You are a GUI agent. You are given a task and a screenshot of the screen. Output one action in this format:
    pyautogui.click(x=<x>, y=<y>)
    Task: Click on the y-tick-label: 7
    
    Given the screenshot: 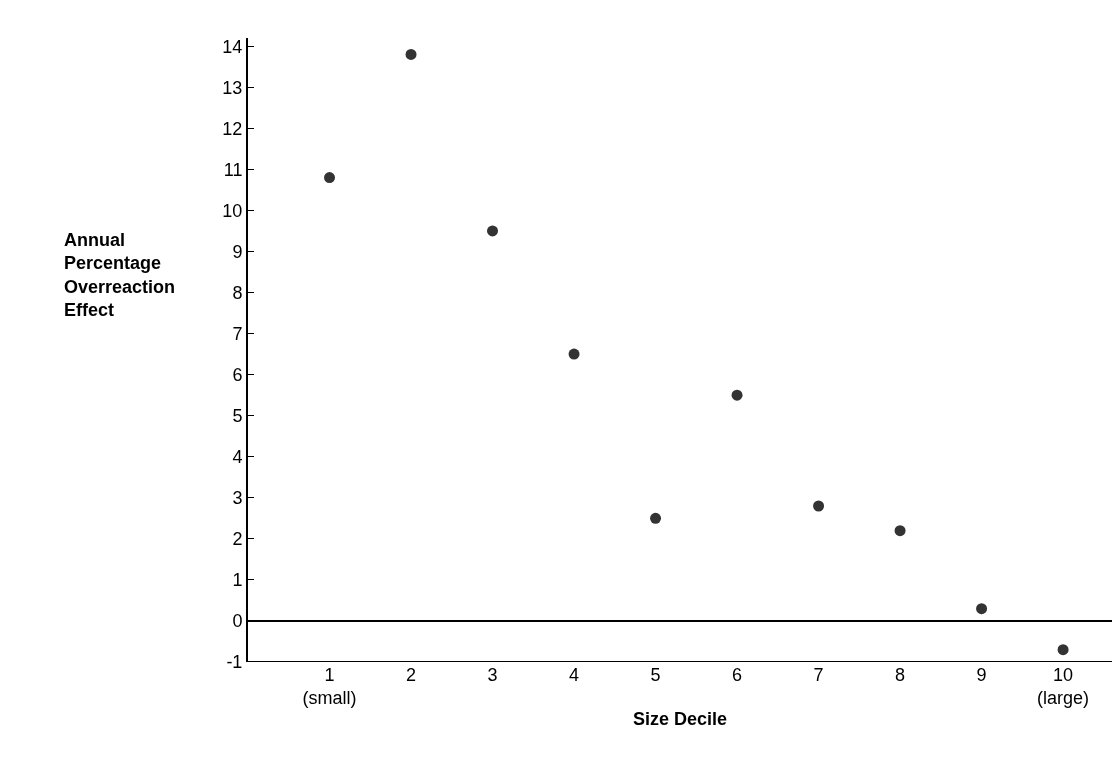 What is the action you would take?
    pyautogui.click(x=237, y=333)
    